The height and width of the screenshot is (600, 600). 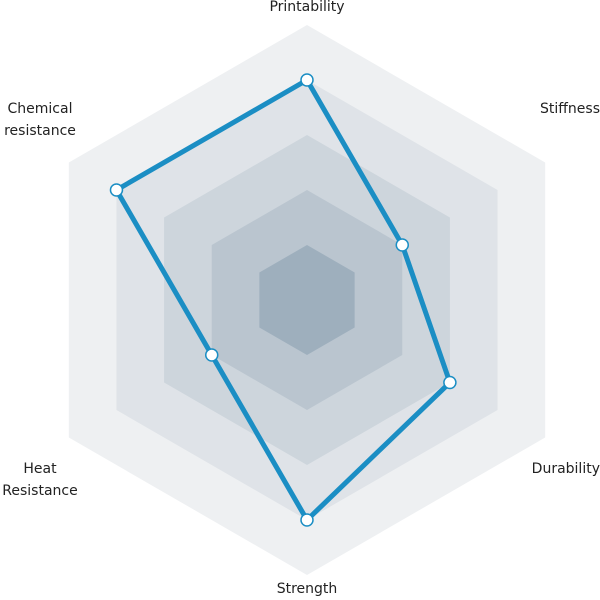 What do you see at coordinates (570, 109) in the screenshot?
I see `axis-label: Stiffness` at bounding box center [570, 109].